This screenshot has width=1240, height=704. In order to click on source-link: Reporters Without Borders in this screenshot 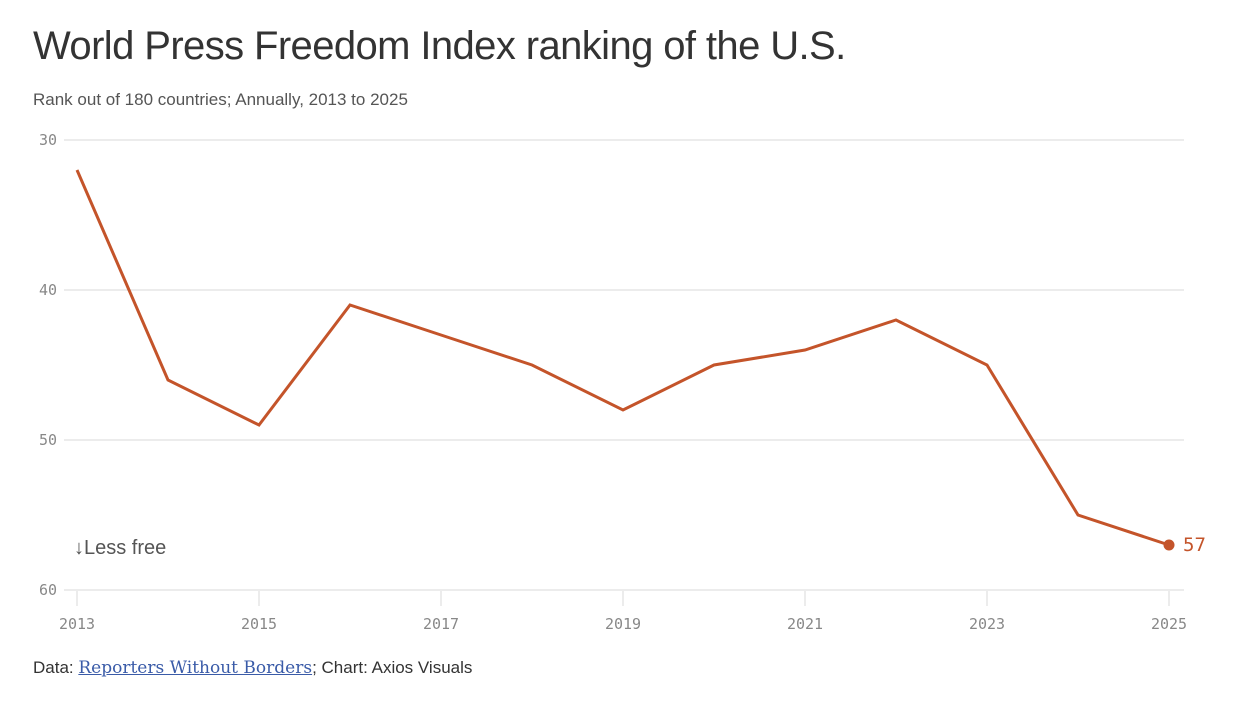, I will do `click(195, 668)`.